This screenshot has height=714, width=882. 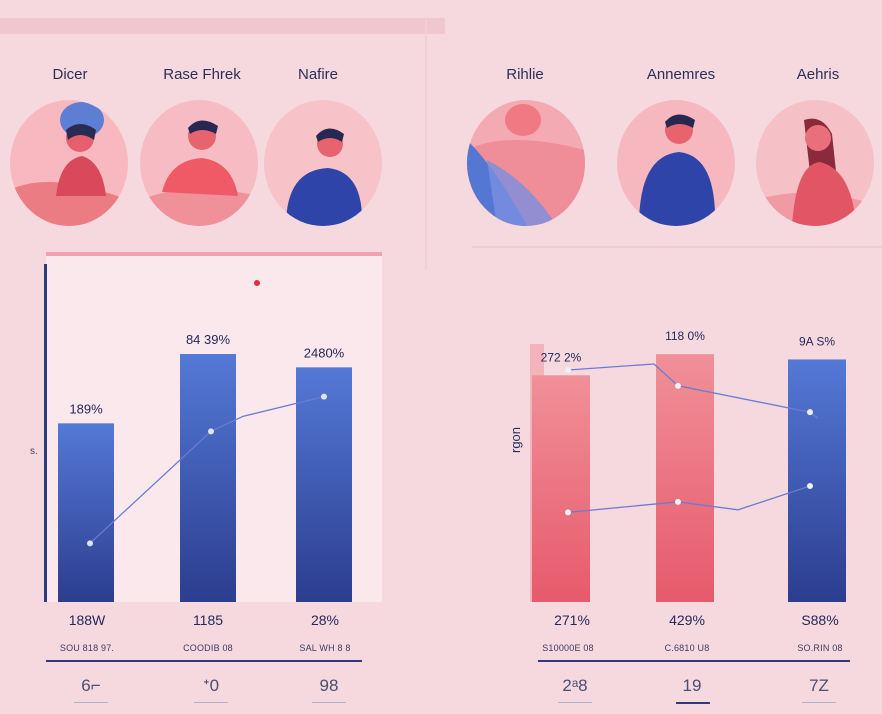 What do you see at coordinates (45, 433) in the screenshot?
I see `y-axis-line` at bounding box center [45, 433].